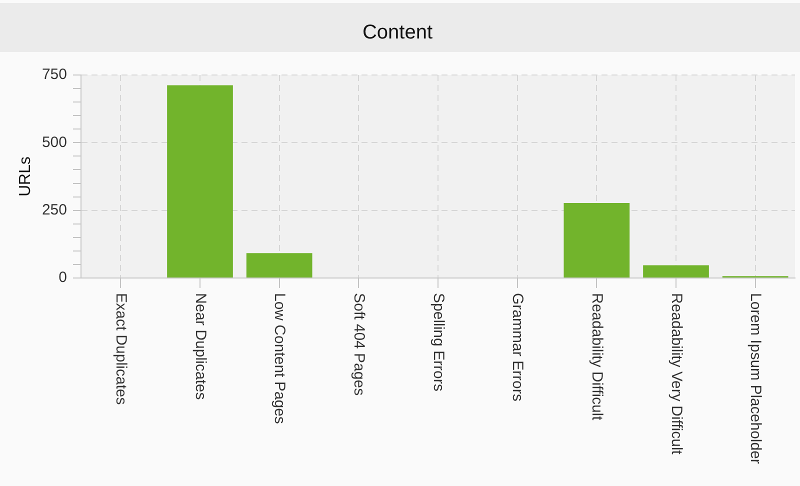  I want to click on x-tick-label: Soft 404 Pages, so click(359, 344).